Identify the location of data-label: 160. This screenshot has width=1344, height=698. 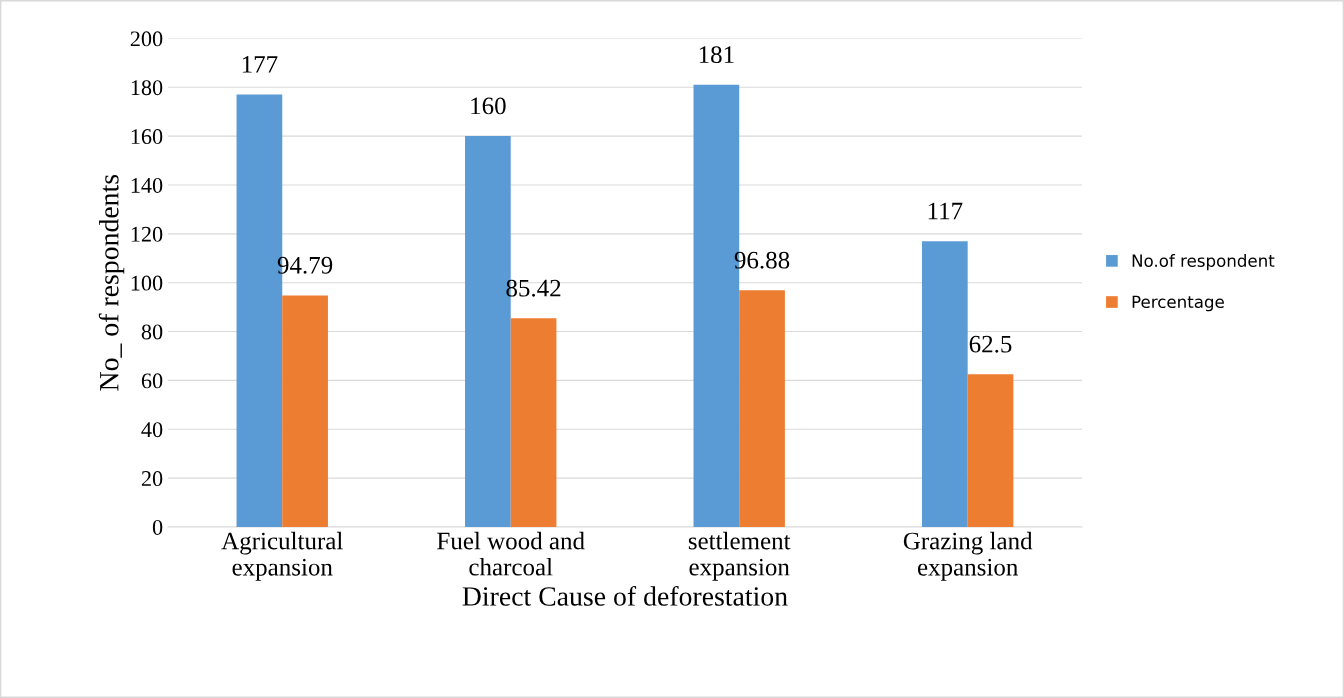
(488, 106).